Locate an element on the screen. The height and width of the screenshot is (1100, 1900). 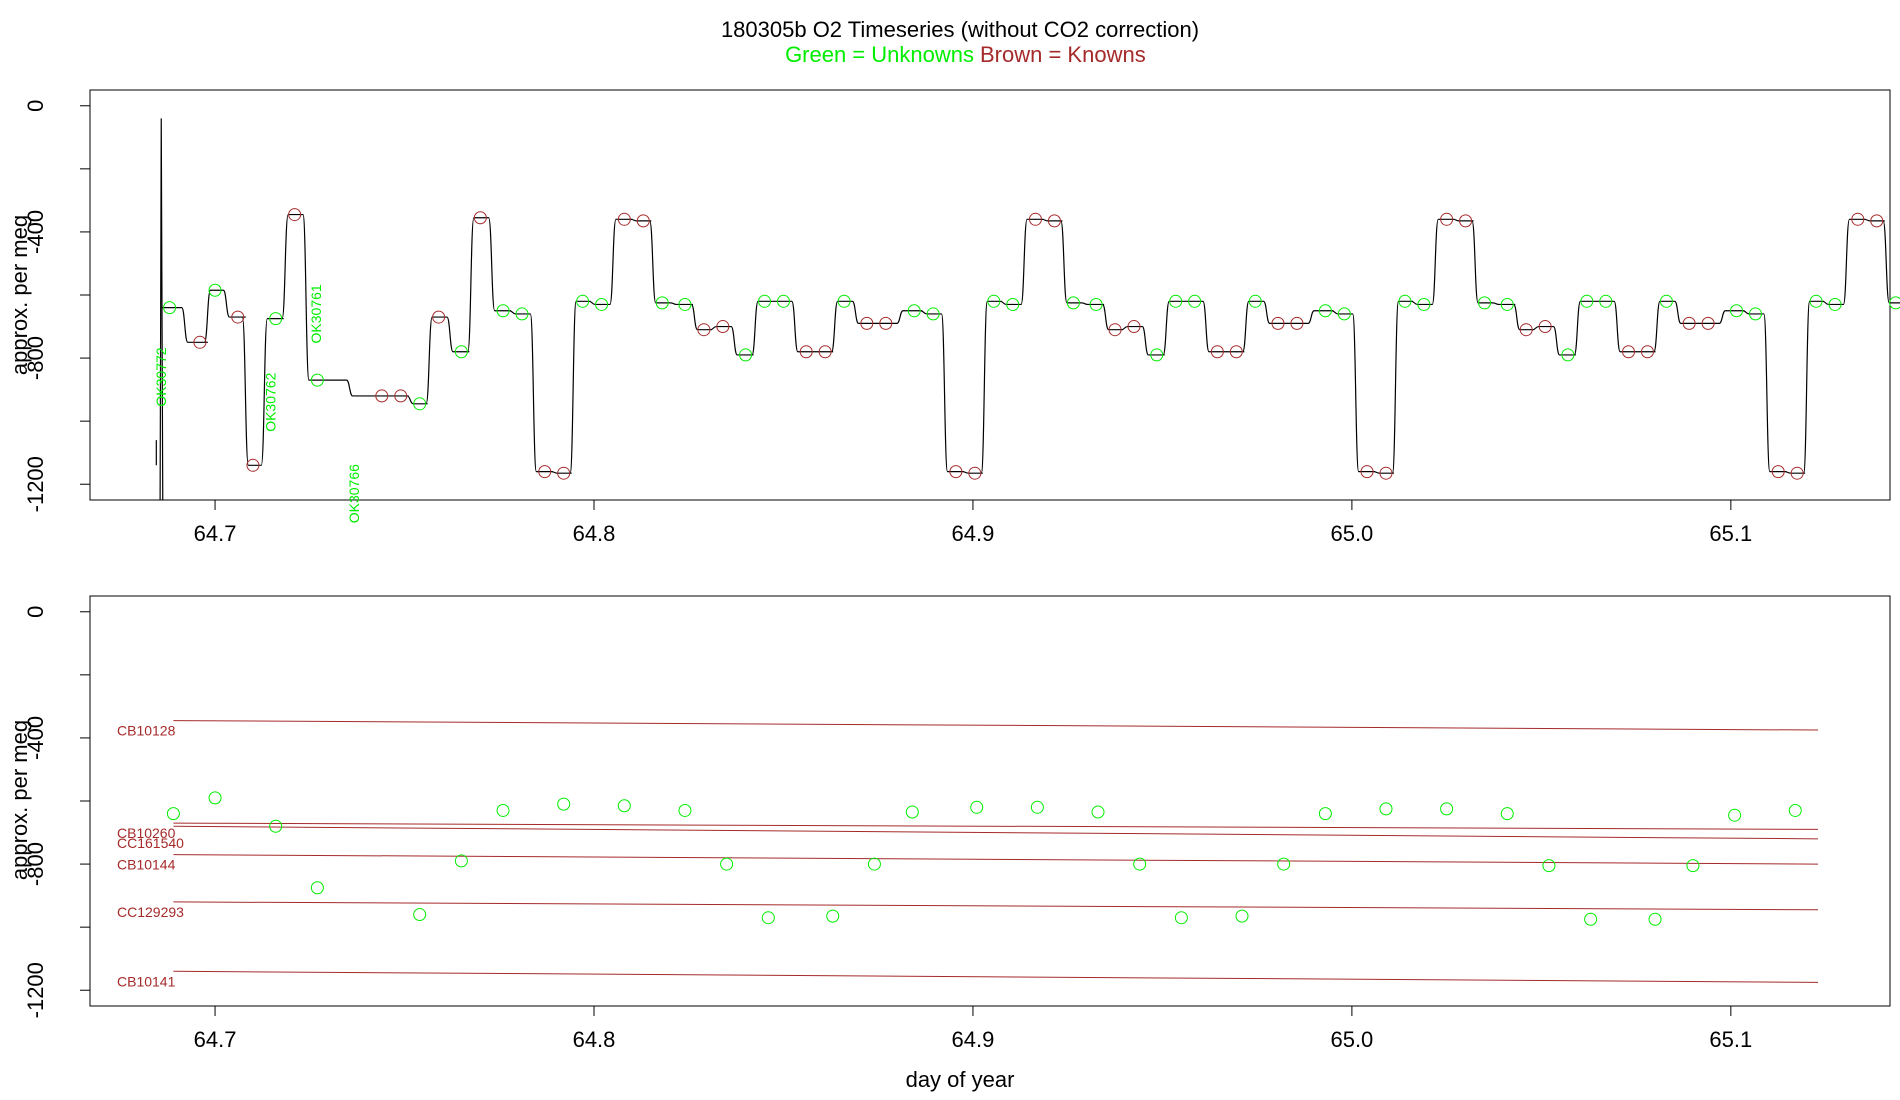
legend-unknowns: Green = Unknowns is located at coordinates (879, 54).